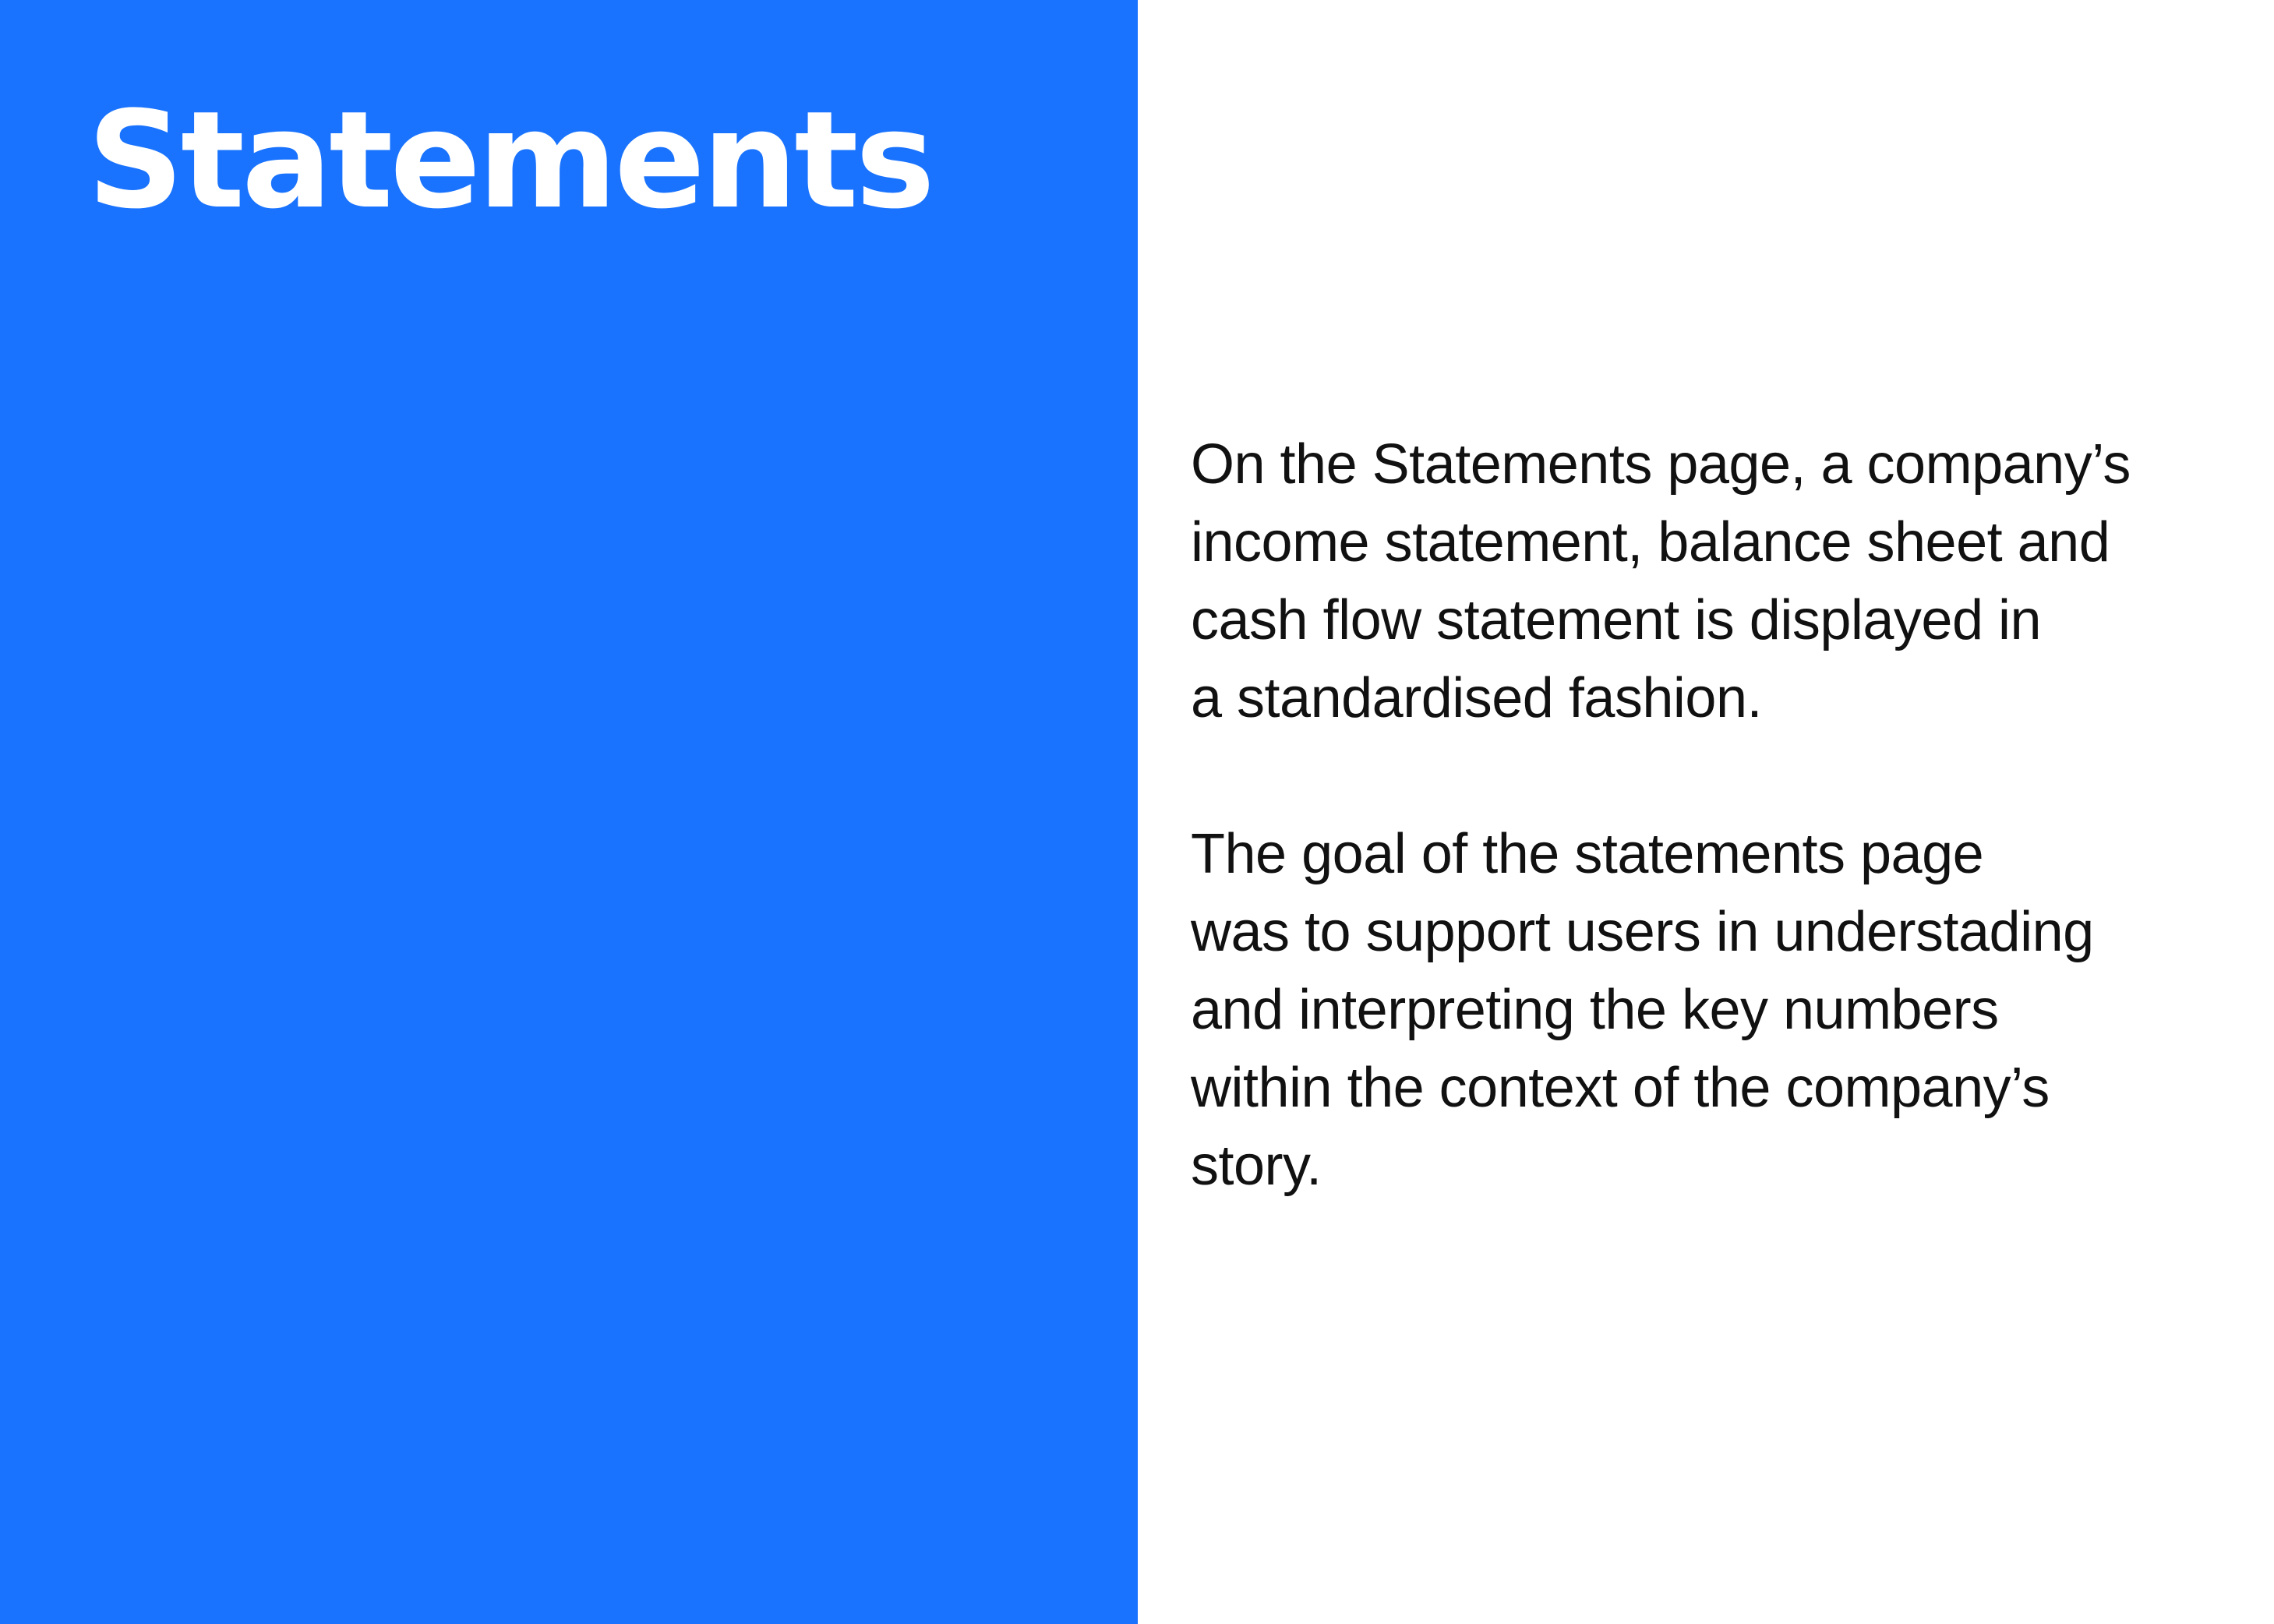  I want to click on paragraph-line: cash flow statement is displayed in, so click(1616, 620).